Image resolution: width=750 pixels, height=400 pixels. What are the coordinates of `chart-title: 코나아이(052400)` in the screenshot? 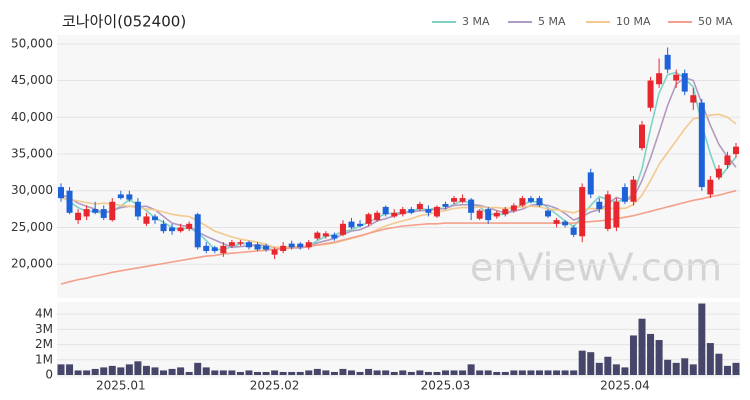 It's located at (124, 22).